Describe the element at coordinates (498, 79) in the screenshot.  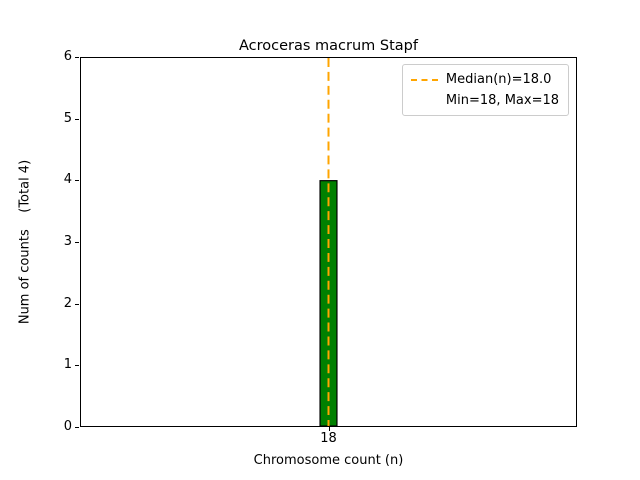
I see `legend-label-median: Median(n)=18.0` at that location.